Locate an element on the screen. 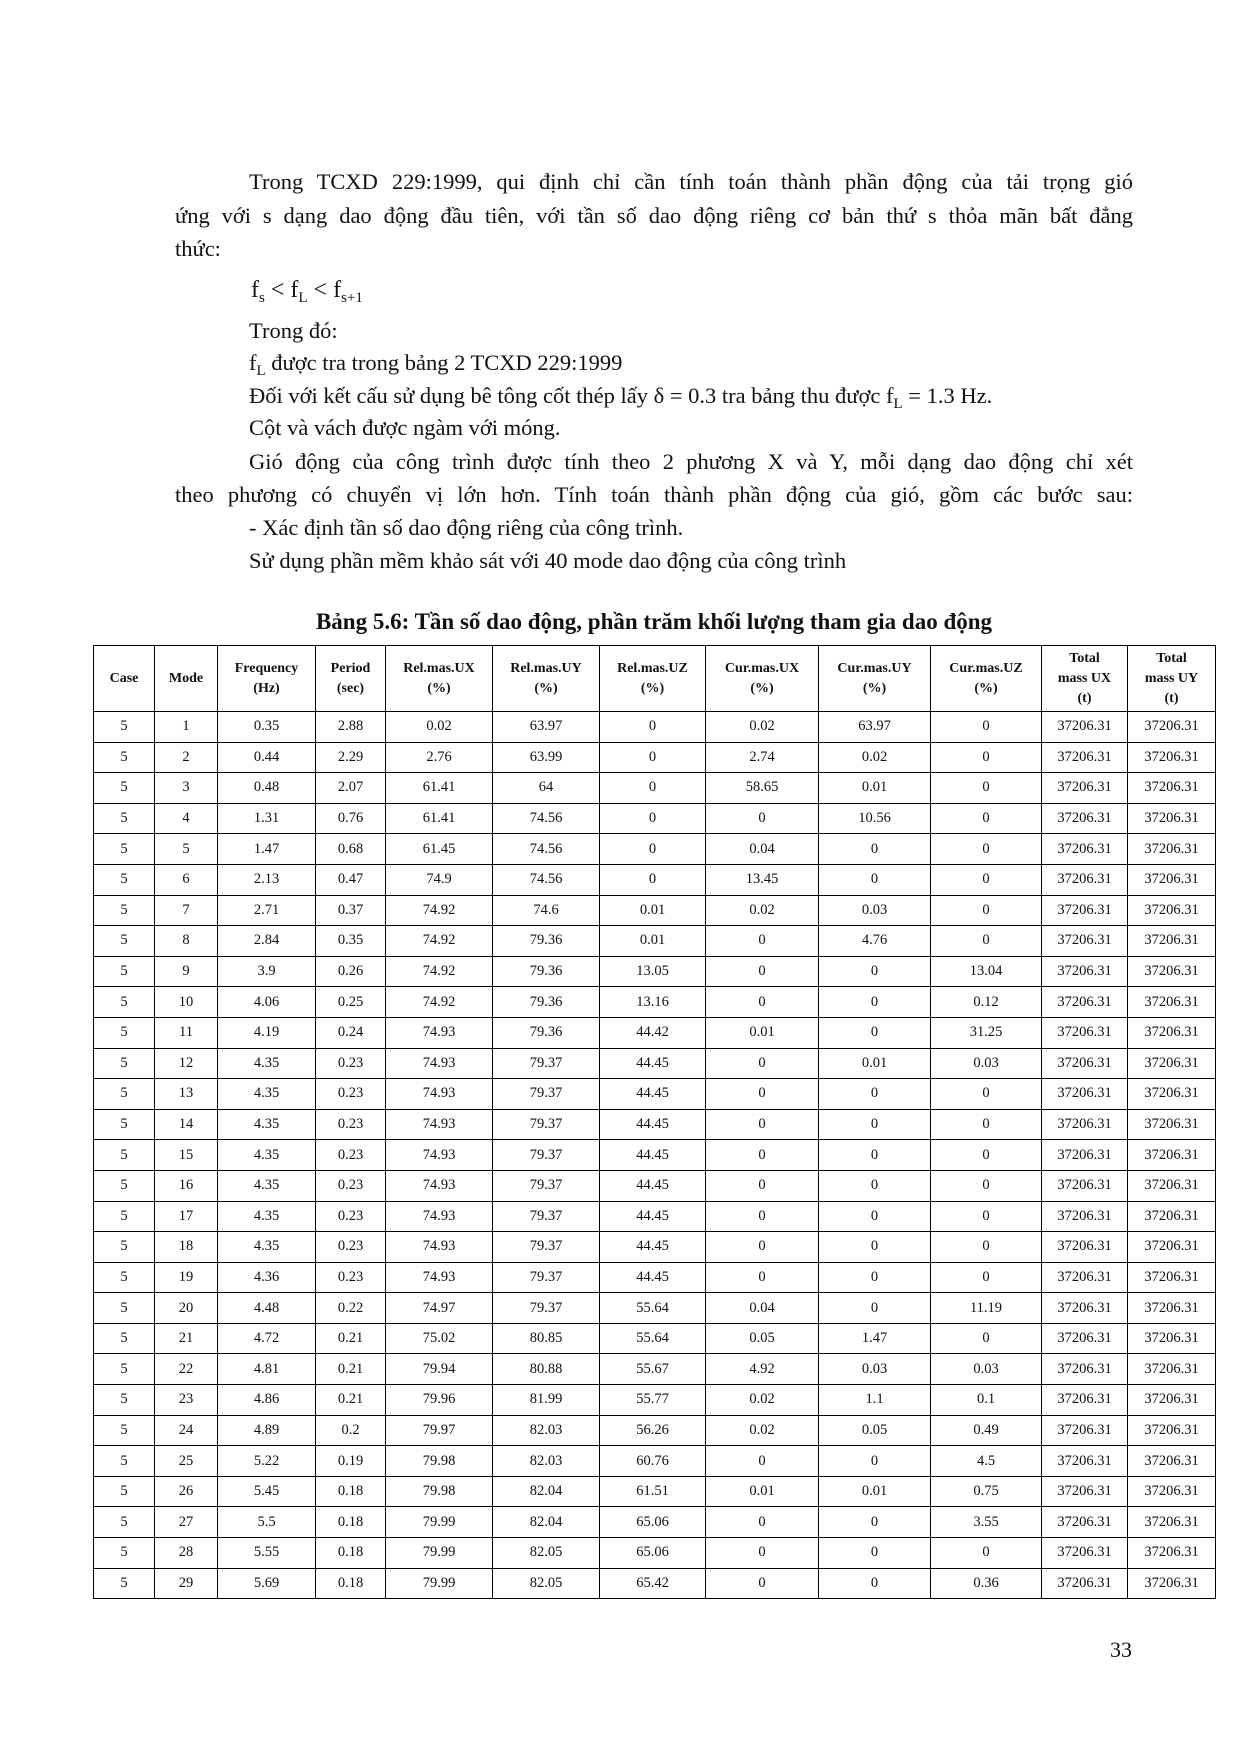 The height and width of the screenshot is (1755, 1241). table-cell: 7 is located at coordinates (186, 910).